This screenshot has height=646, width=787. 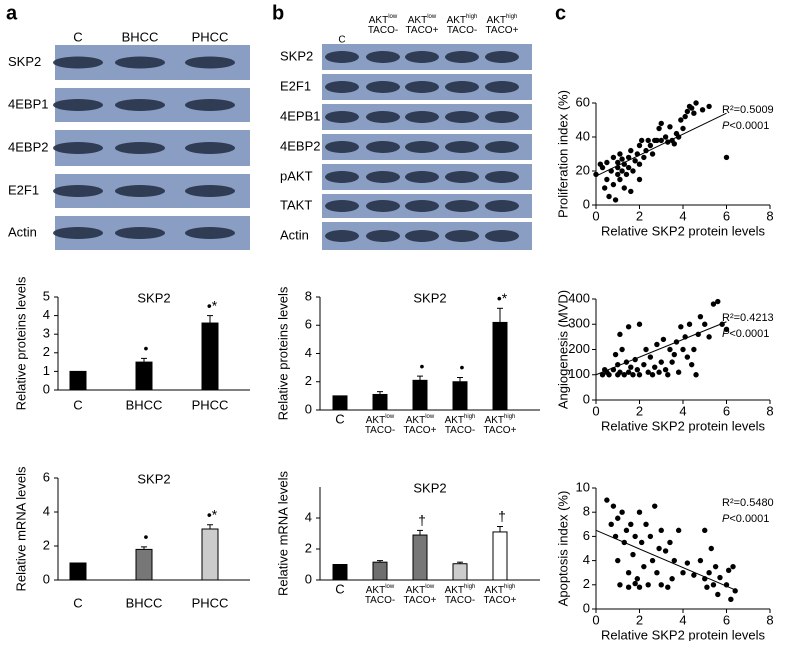 What do you see at coordinates (661, 348) in the screenshot?
I see `fit-line` at bounding box center [661, 348].